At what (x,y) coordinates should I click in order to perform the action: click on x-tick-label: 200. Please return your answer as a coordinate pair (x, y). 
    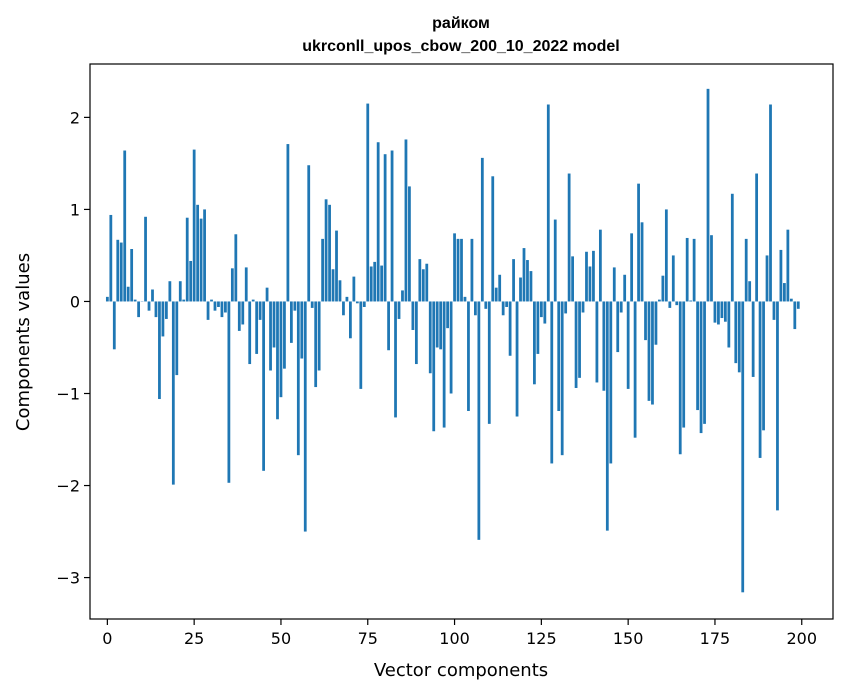
    Looking at the image, I should click on (801, 638).